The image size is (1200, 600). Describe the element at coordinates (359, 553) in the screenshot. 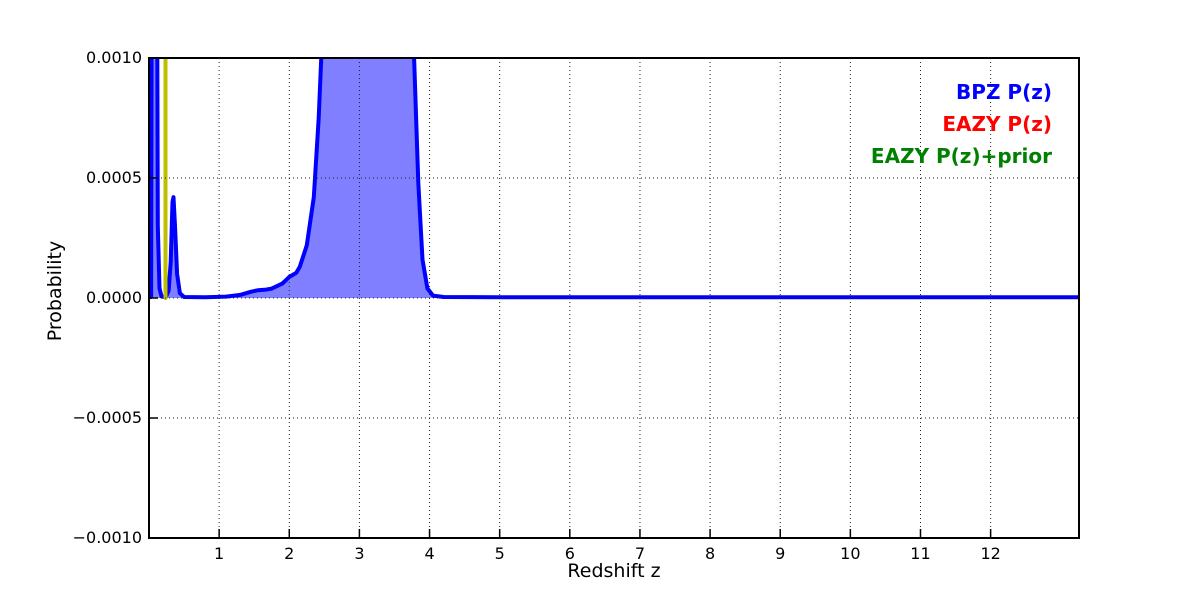

I see `x-tick-label: 3` at that location.